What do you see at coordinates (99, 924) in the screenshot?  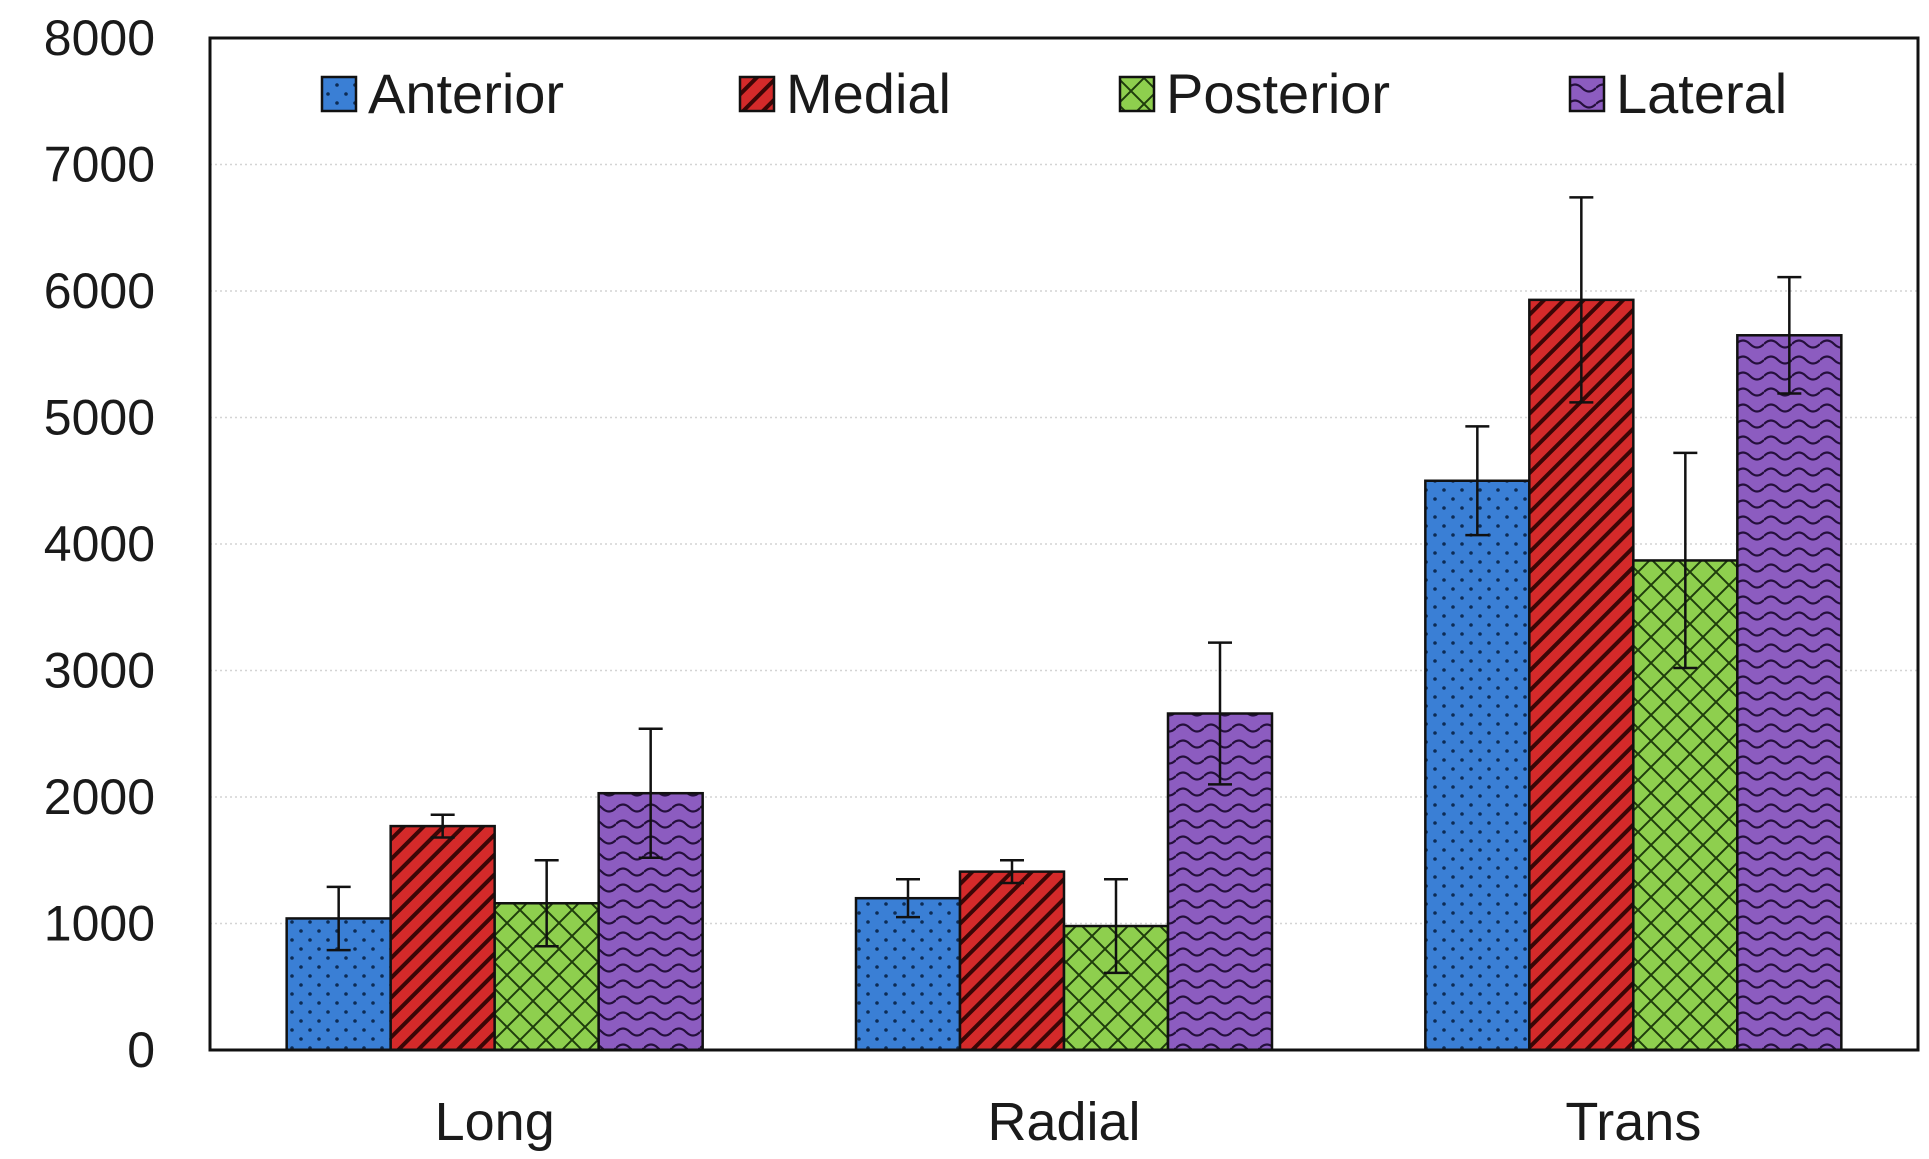 I see `y-tick-label: 1000` at bounding box center [99, 924].